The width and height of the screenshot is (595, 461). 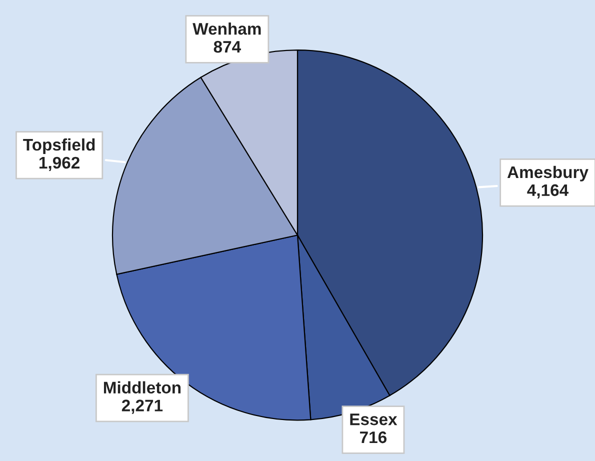 I want to click on data-label: 874, so click(x=227, y=46).